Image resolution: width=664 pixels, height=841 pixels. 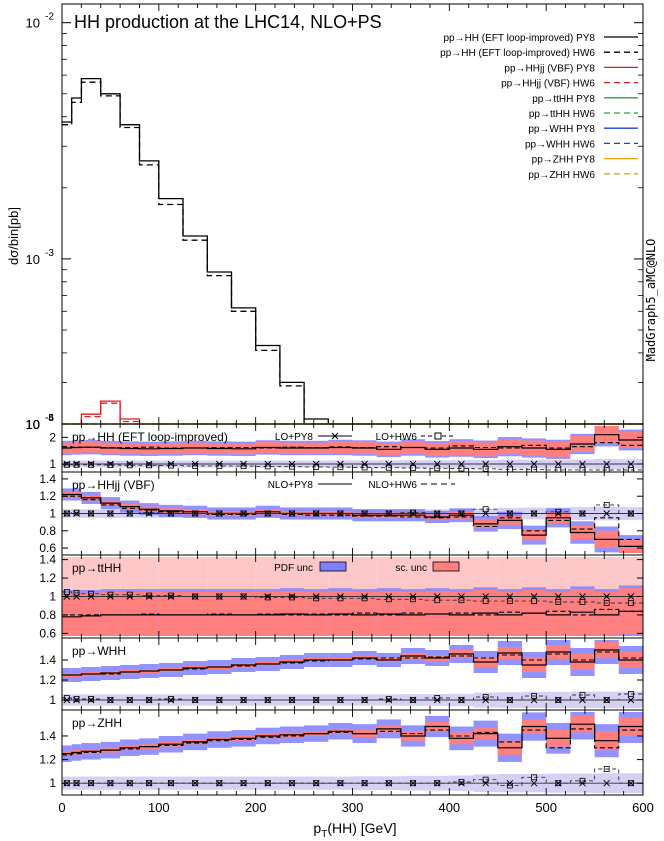 I want to click on legend-label: pp→ZHH PY8, so click(x=564, y=160).